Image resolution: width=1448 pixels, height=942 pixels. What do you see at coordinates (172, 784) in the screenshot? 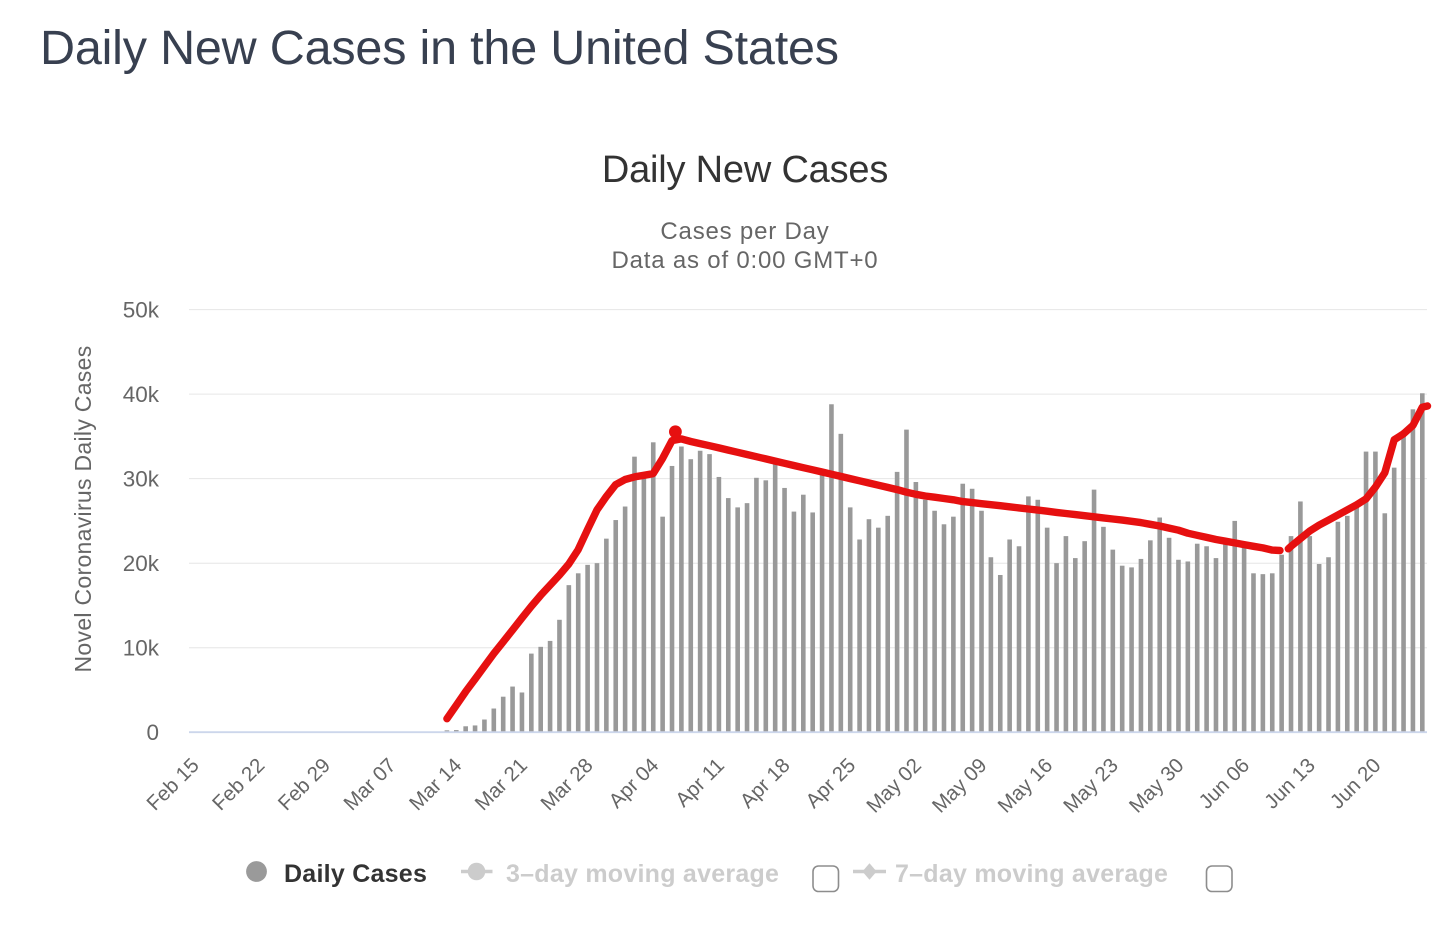
I see `svg-text: Feb 15` at bounding box center [172, 784].